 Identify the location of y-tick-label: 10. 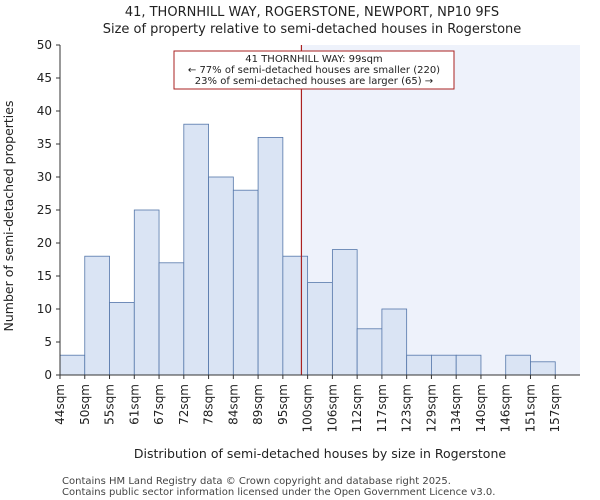
(44, 309).